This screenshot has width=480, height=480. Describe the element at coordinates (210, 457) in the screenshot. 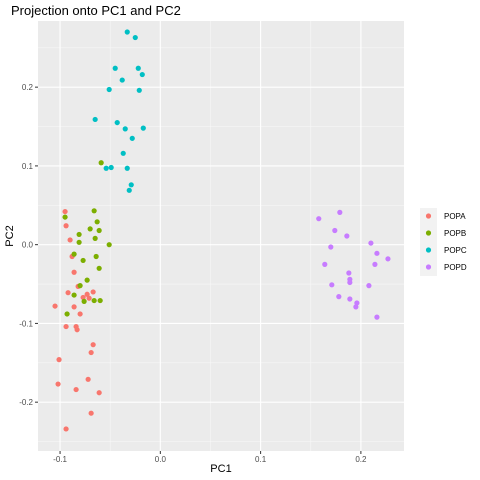

I see `x-axis: -0.1 0.0 0.1 0.2` at that location.